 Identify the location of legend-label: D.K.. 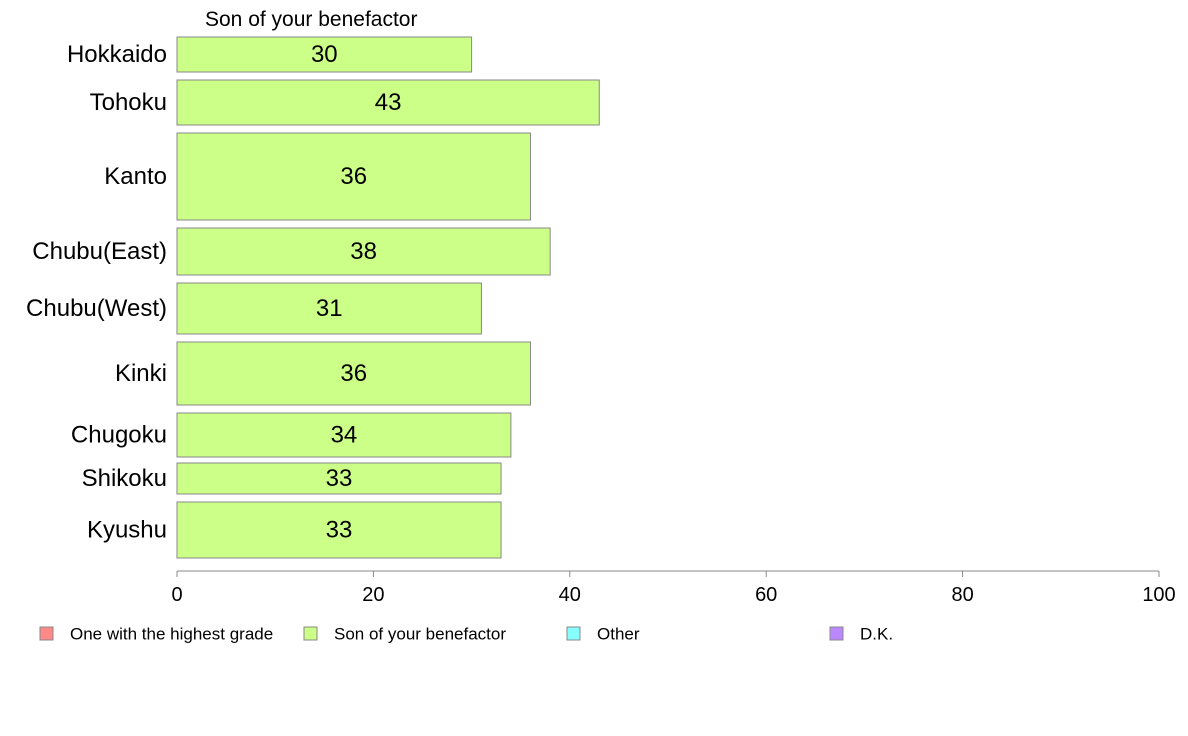
(876, 634).